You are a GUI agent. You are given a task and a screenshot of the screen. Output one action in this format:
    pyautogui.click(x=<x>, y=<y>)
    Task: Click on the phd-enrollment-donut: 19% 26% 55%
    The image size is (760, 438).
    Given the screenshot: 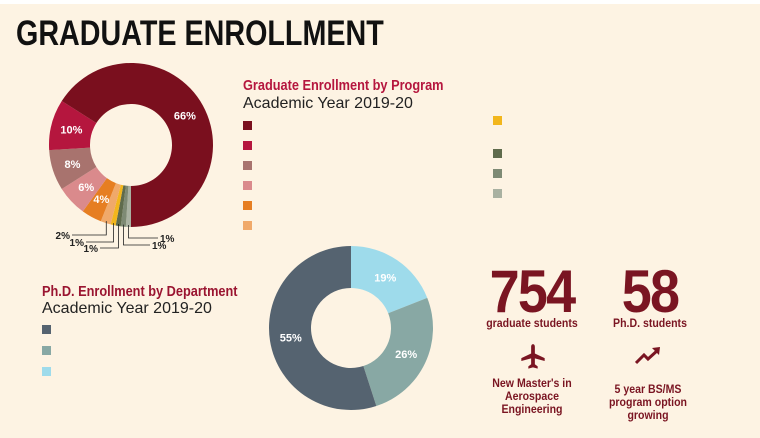 What is the action you would take?
    pyautogui.click(x=350, y=328)
    